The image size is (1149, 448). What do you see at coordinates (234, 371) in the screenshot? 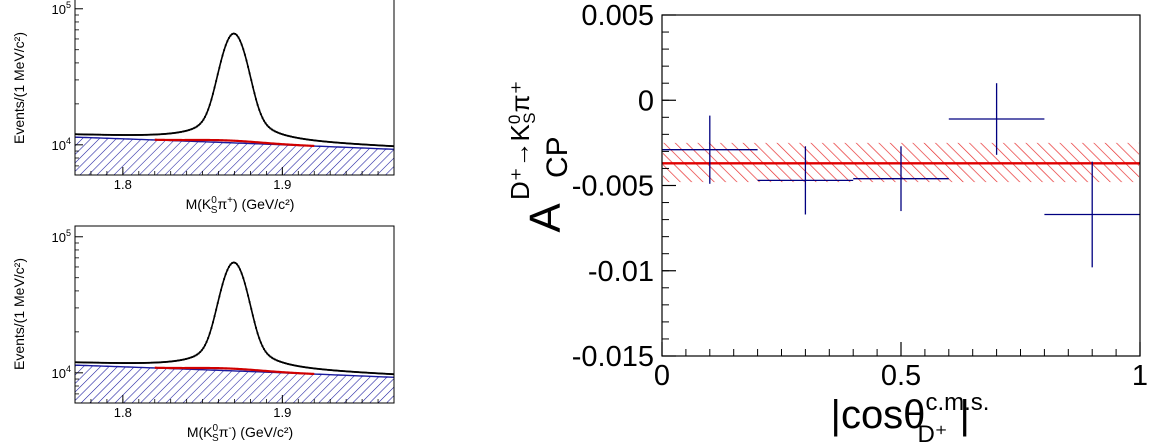
I see `hist-bottom-peaking-background-line` at bounding box center [234, 371].